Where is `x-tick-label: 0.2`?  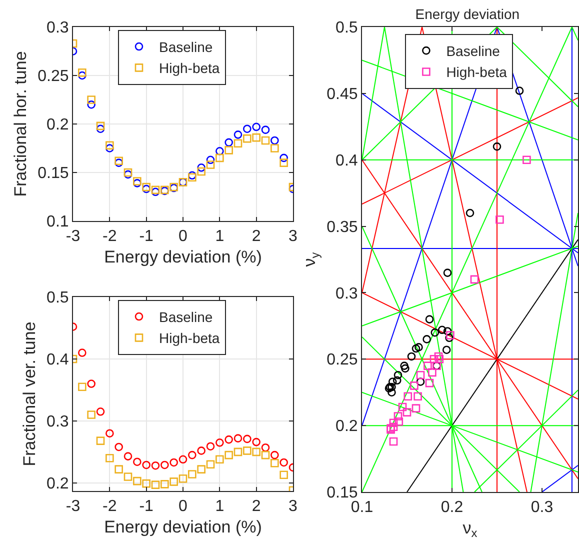 x-tick-label: 0.2 is located at coordinates (452, 507).